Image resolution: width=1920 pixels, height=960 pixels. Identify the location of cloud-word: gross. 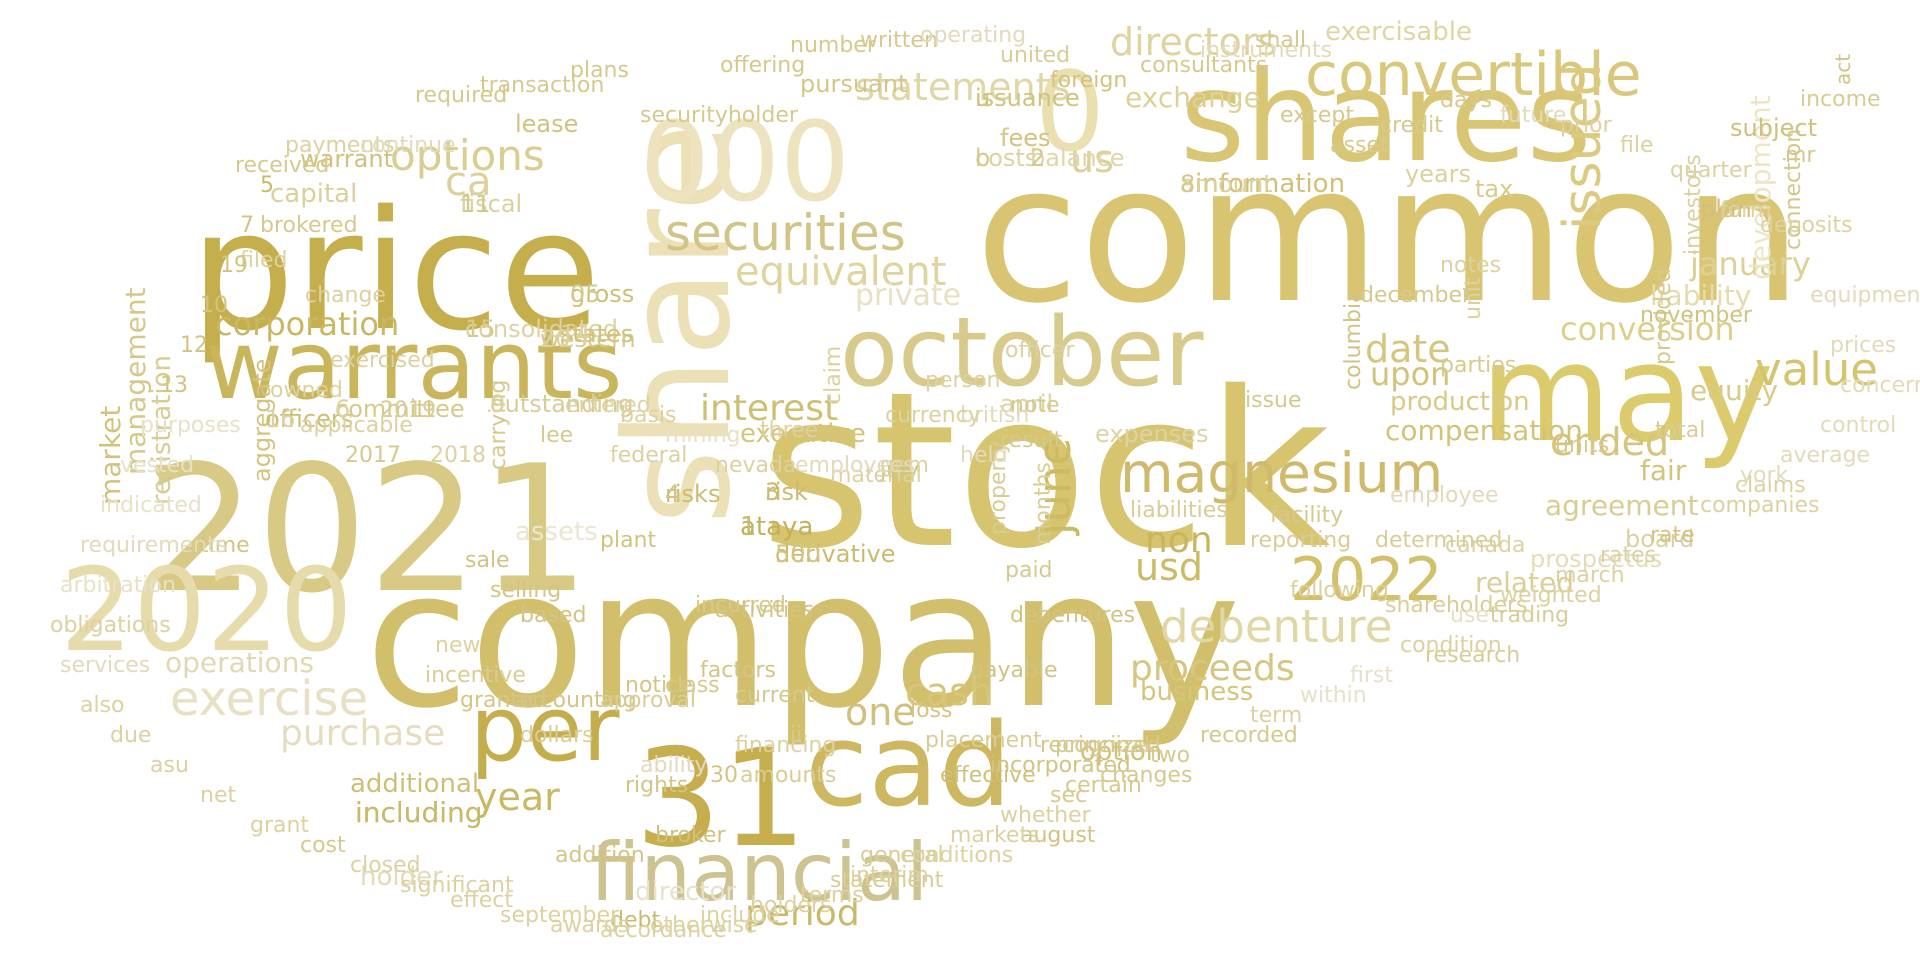
(602, 294).